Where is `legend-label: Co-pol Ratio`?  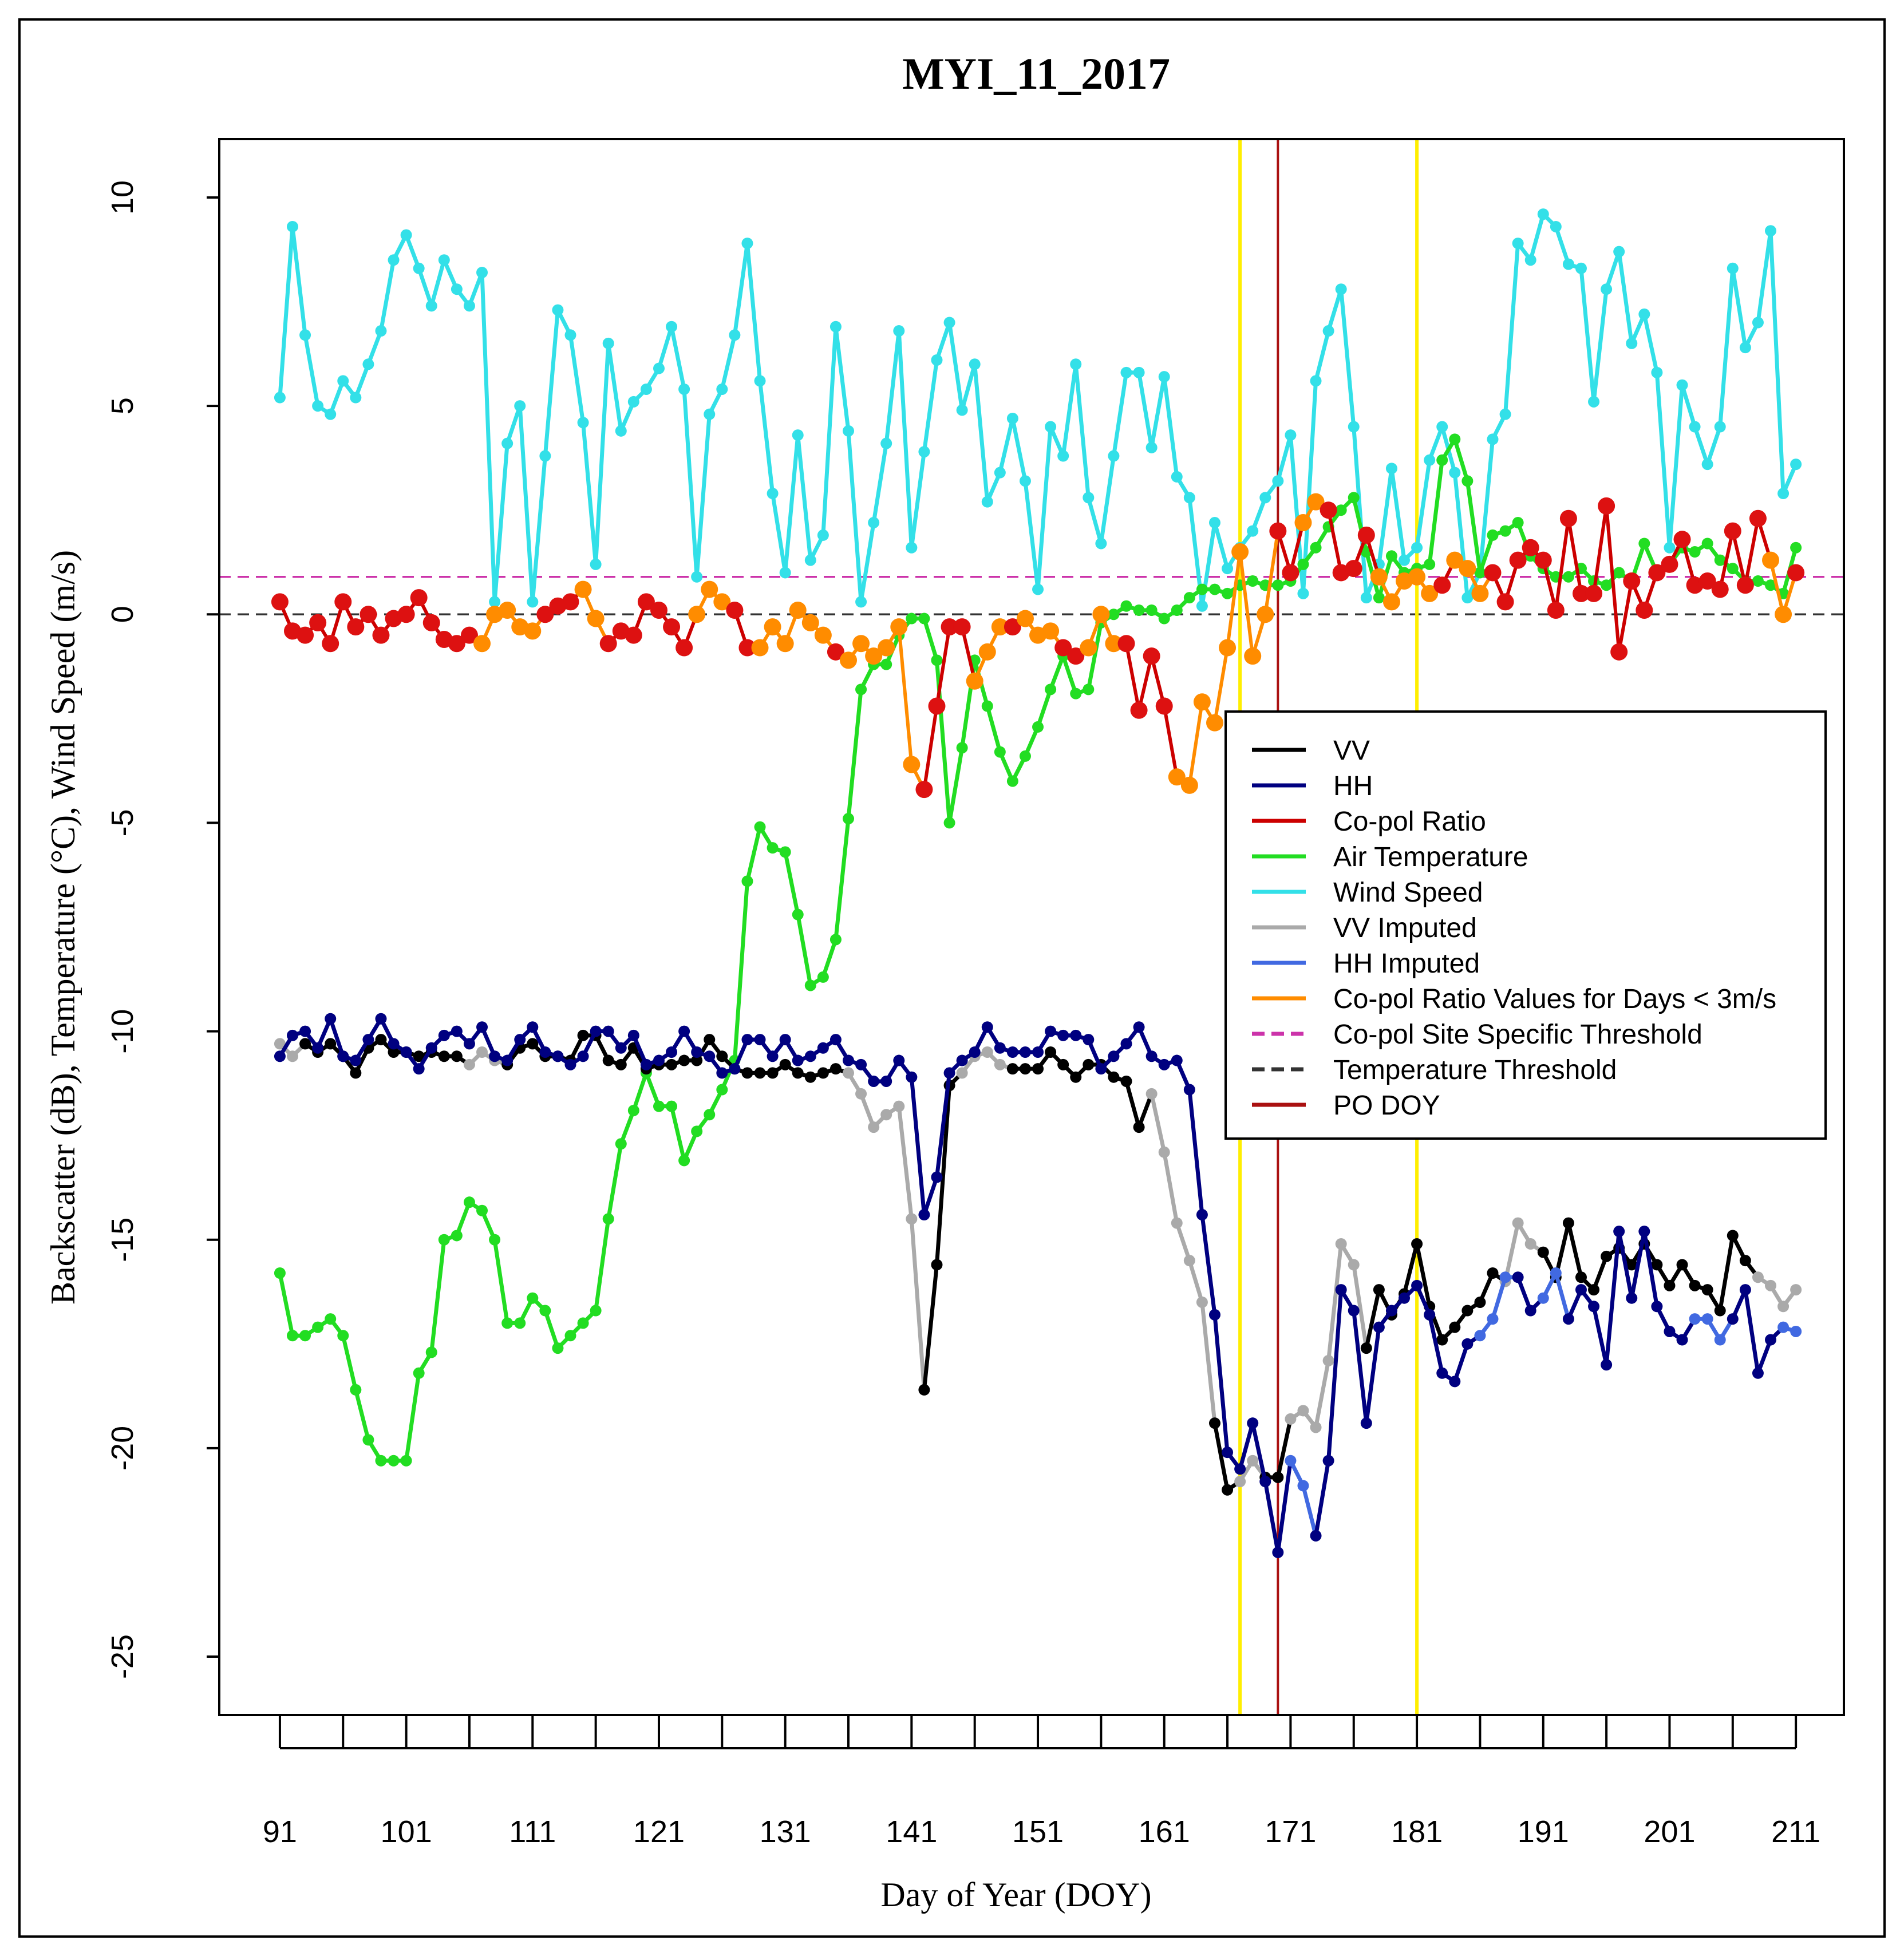 legend-label: Co-pol Ratio is located at coordinates (1409, 822).